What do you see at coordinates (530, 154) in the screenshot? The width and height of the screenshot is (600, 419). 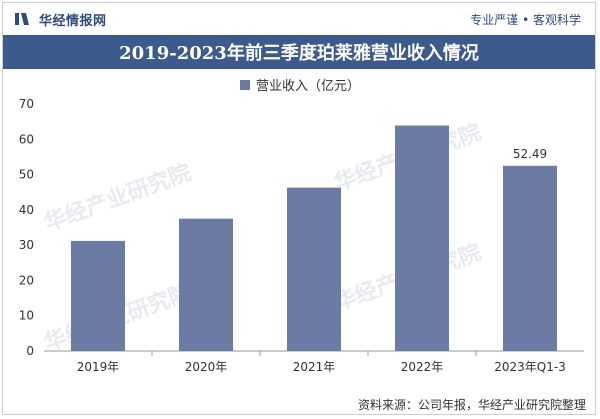 I see `data-label: 52.49` at bounding box center [530, 154].